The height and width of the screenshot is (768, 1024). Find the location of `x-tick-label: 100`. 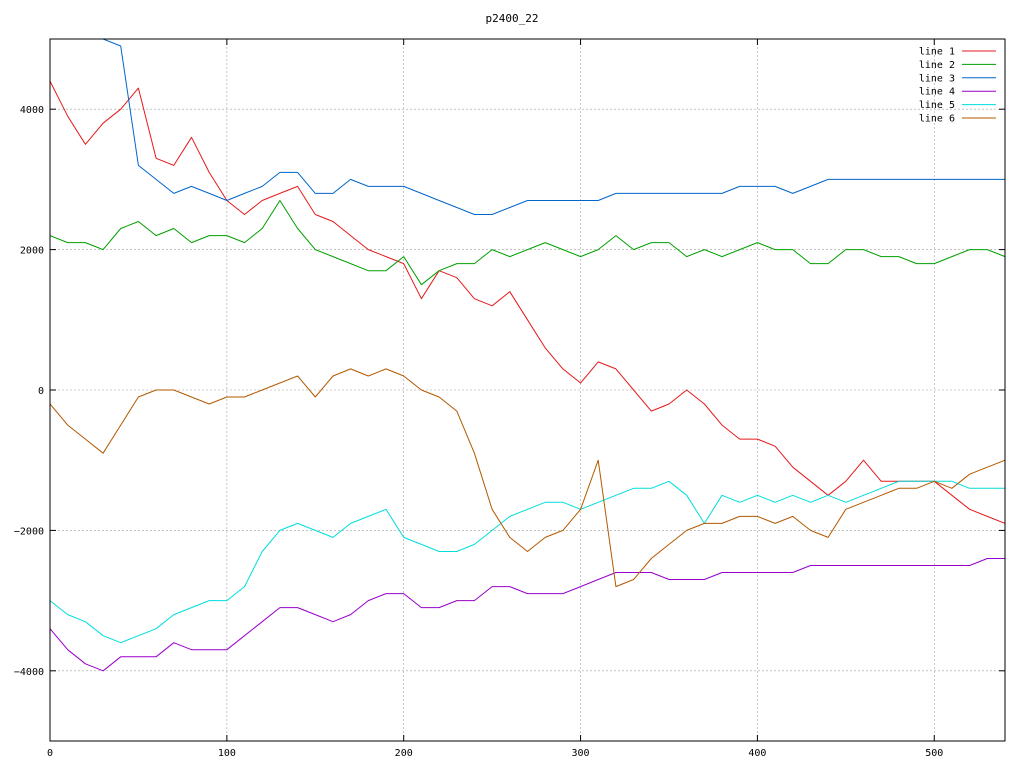

x-tick-label: 100 is located at coordinates (227, 753).